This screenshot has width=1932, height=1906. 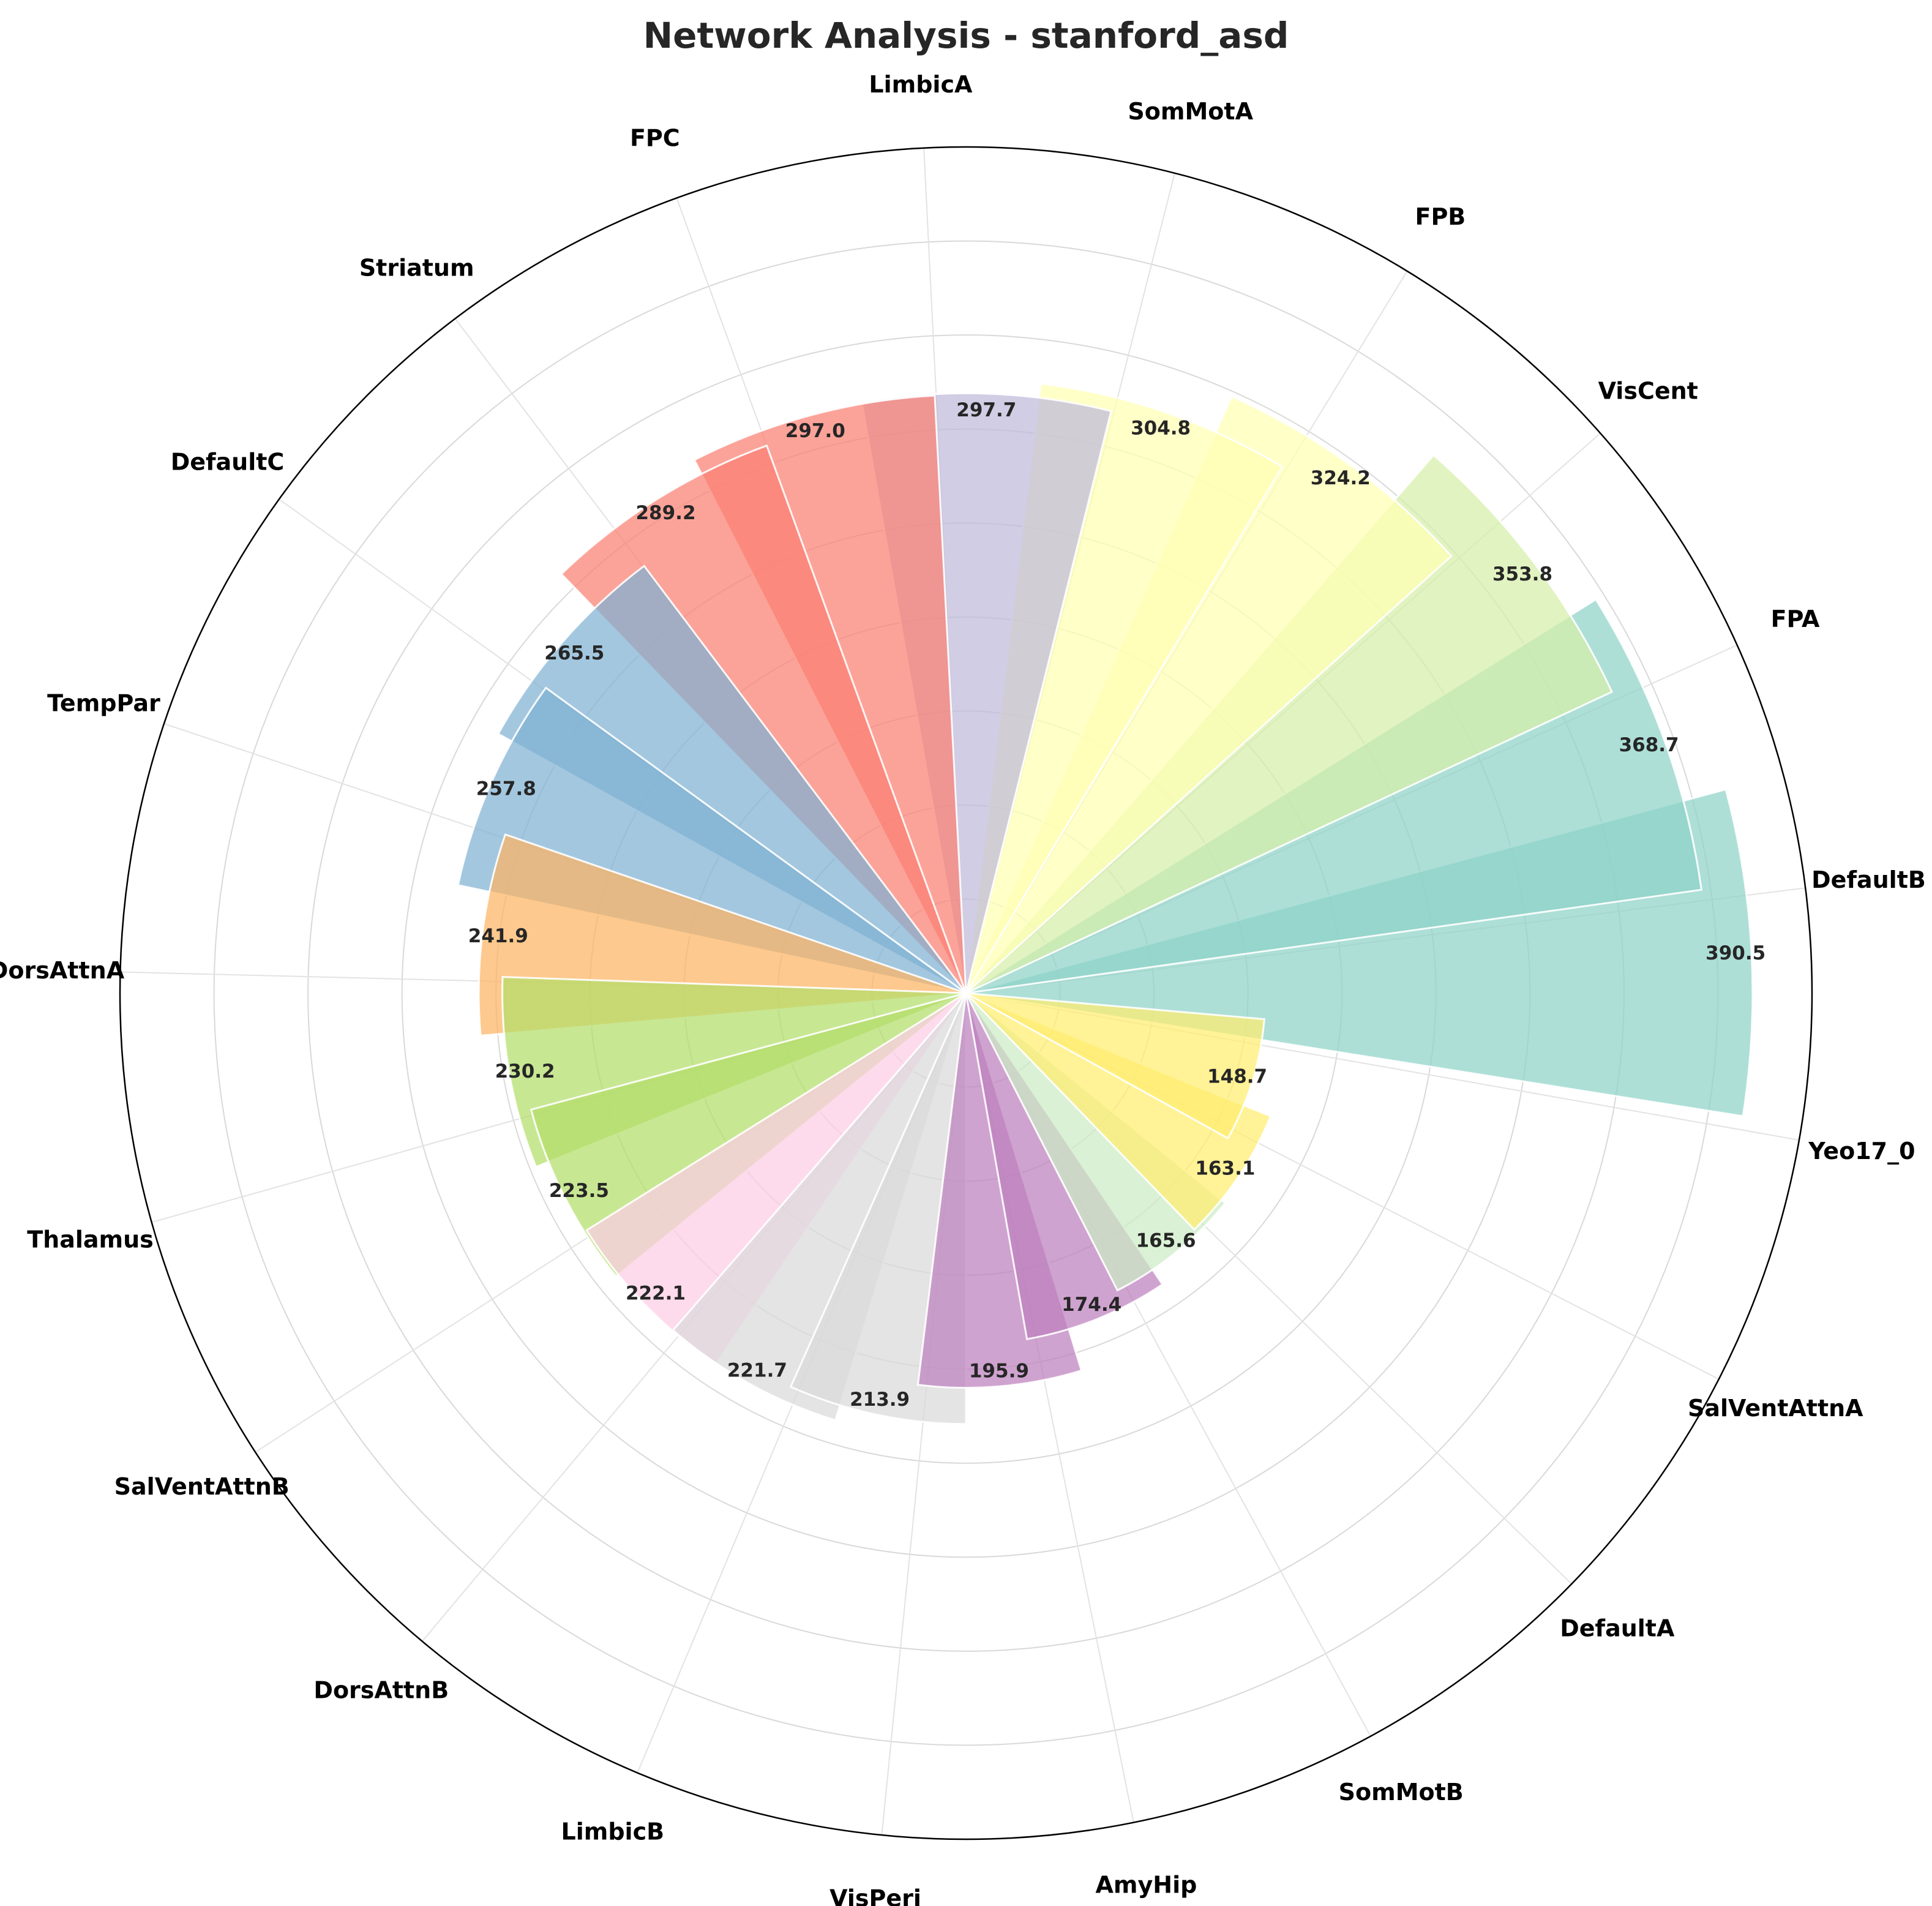 What do you see at coordinates (999, 1371) in the screenshot?
I see `value-label: 195.9` at bounding box center [999, 1371].